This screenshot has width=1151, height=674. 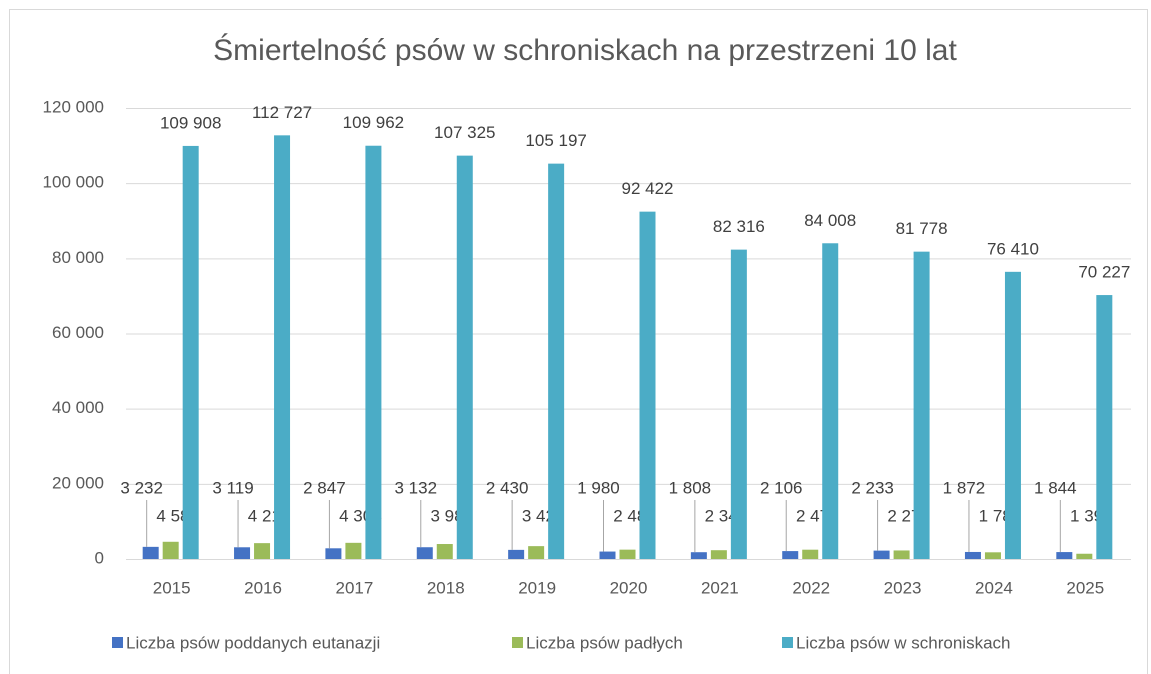 I want to click on legend-label: Liczba psów w schroniskach, so click(x=903, y=642).